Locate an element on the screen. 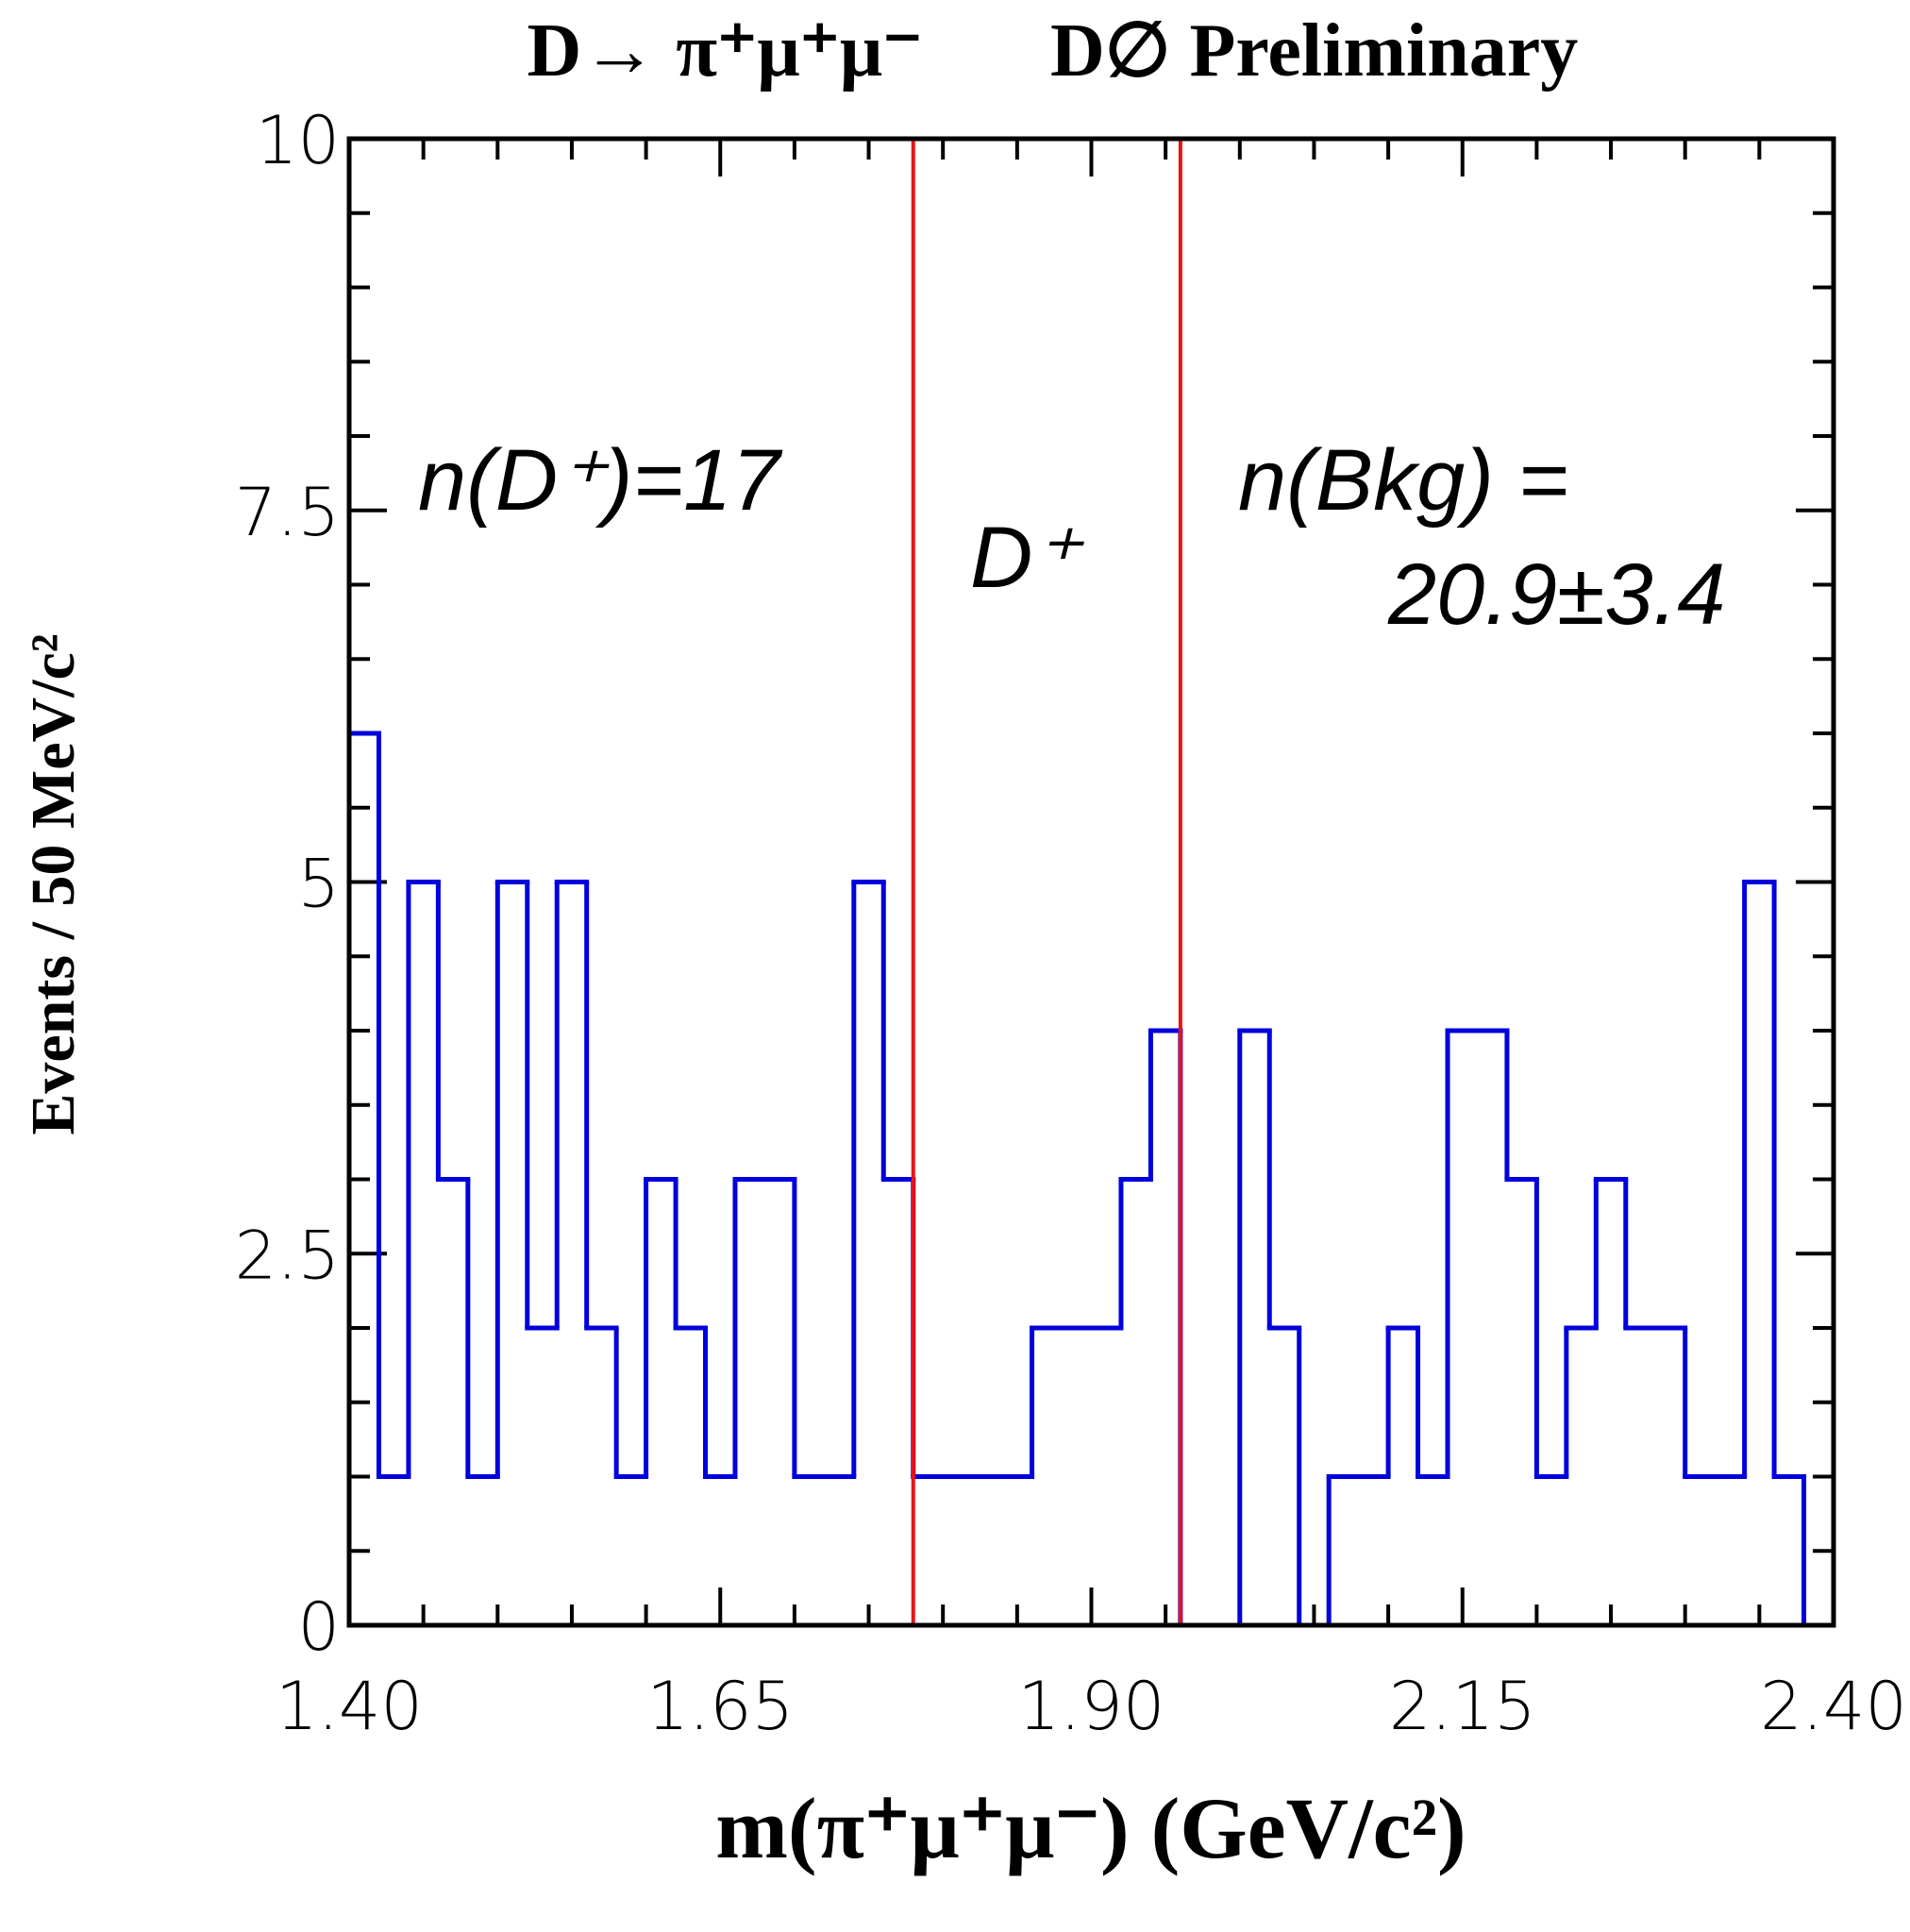  y-axis-label: Events / 50 MeV/c² is located at coordinates (53, 883).